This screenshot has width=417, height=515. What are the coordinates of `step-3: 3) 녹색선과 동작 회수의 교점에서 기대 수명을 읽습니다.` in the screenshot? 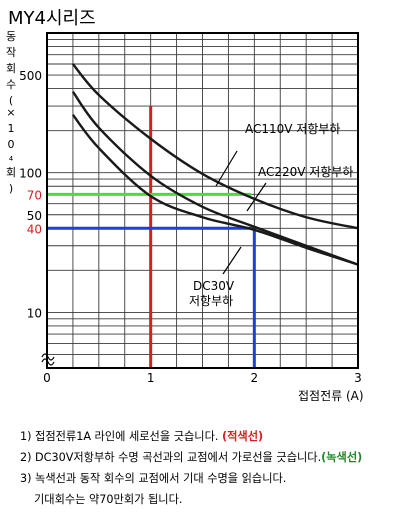 It's located at (217, 478).